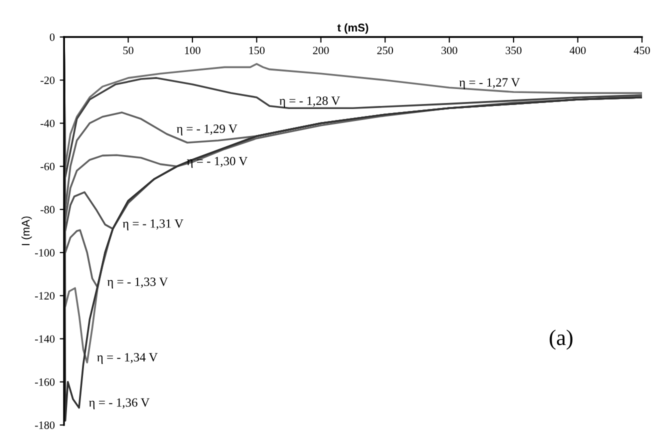  I want to click on x-tick-label: 400, so click(578, 50).